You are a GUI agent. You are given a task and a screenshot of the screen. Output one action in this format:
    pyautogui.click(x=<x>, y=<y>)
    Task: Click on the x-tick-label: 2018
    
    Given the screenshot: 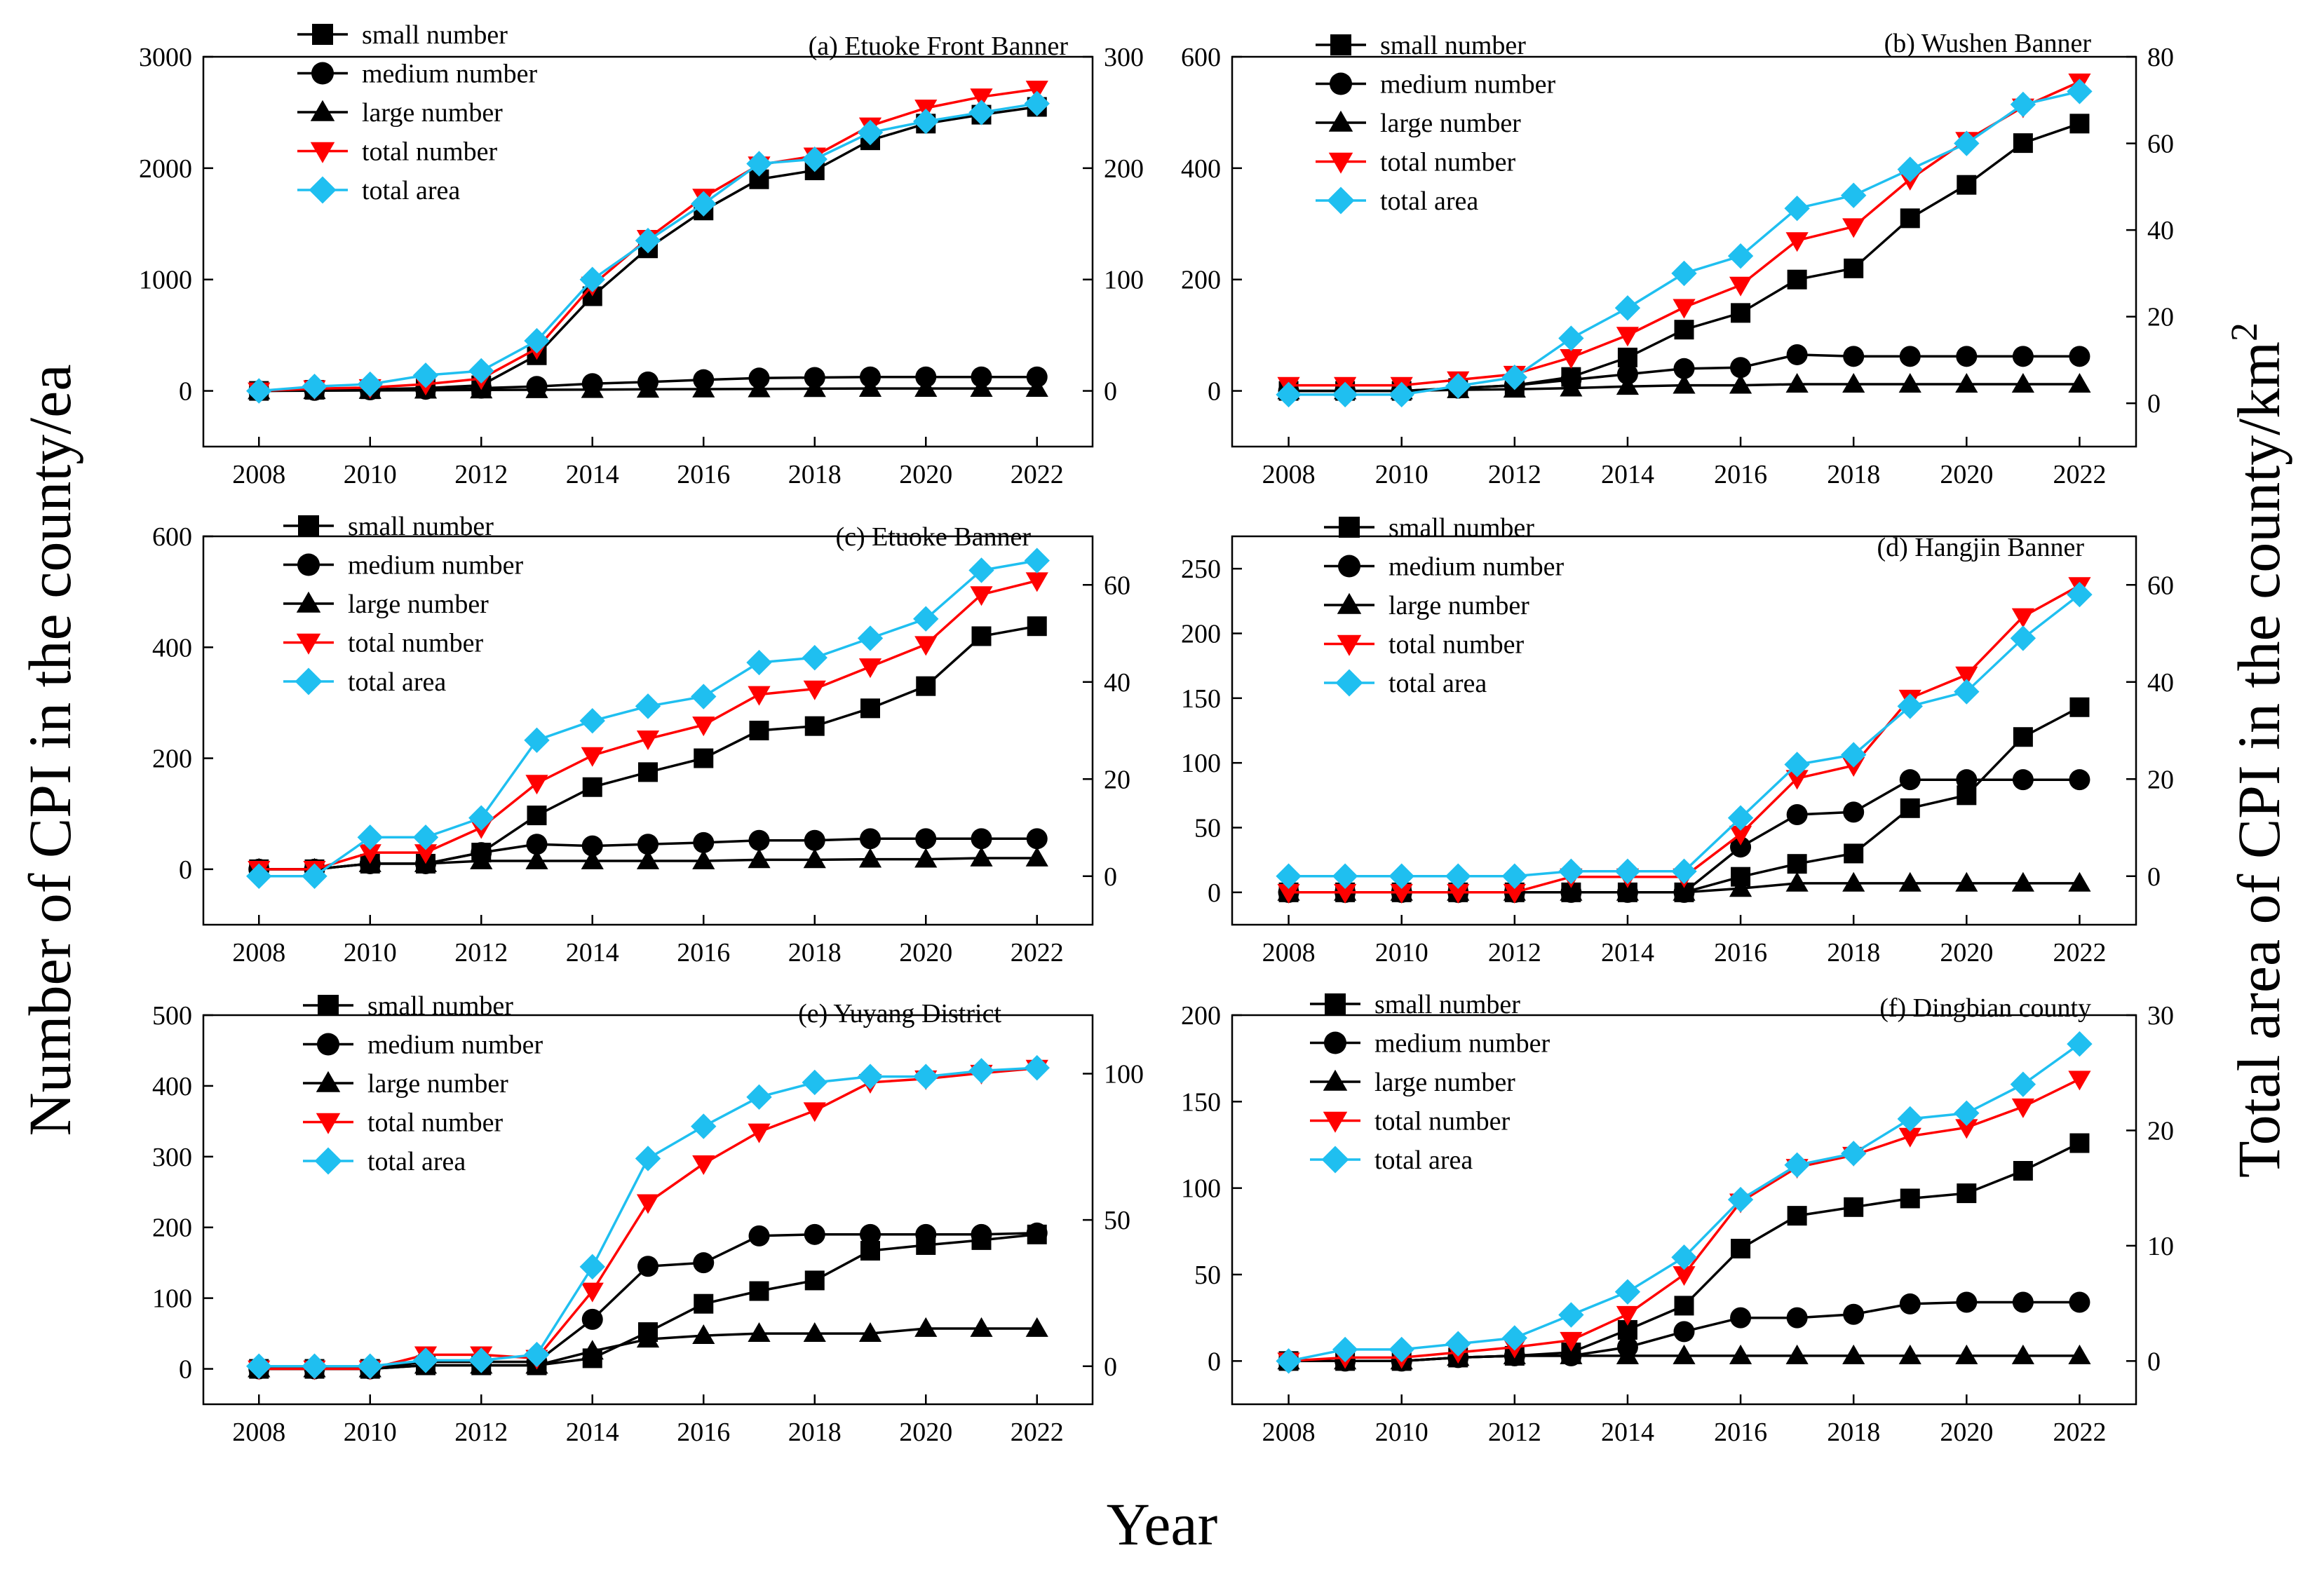 What is the action you would take?
    pyautogui.click(x=815, y=1432)
    